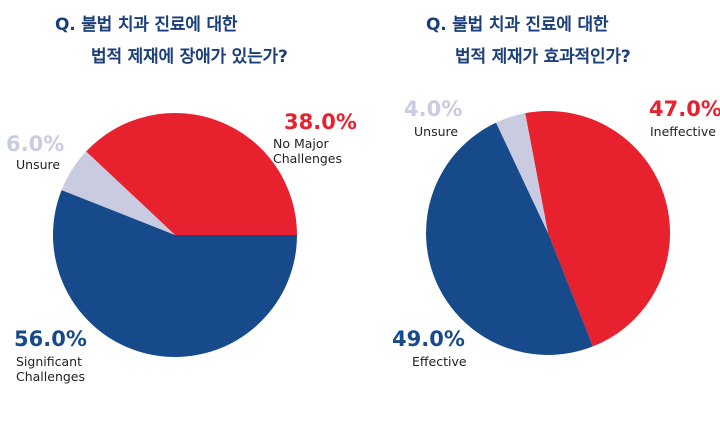 The height and width of the screenshot is (429, 720). What do you see at coordinates (301, 143) in the screenshot?
I see `slice-desc-line: No Major` at bounding box center [301, 143].